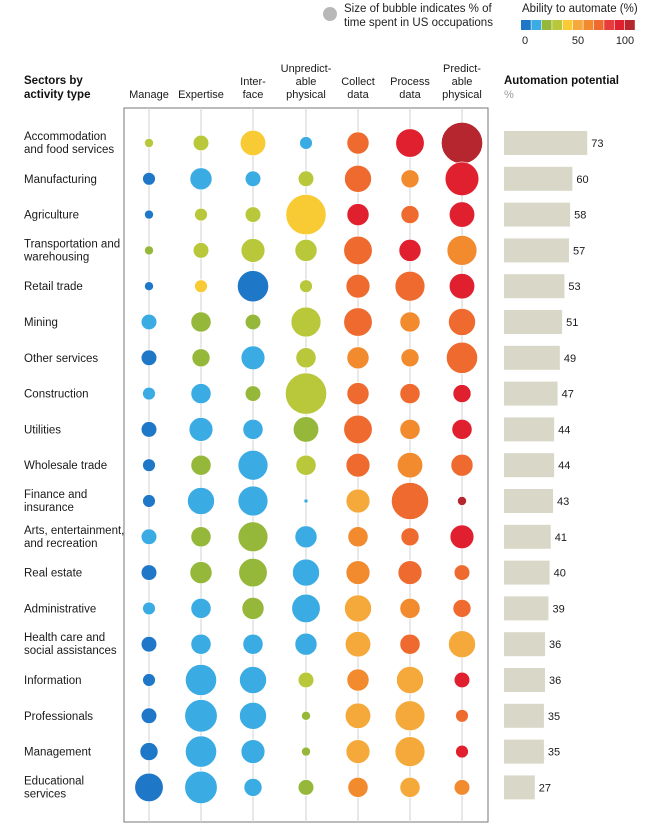 This screenshot has height=833, width=650. Describe the element at coordinates (253, 178) in the screenshot. I see `bubble-r1-c2` at that location.